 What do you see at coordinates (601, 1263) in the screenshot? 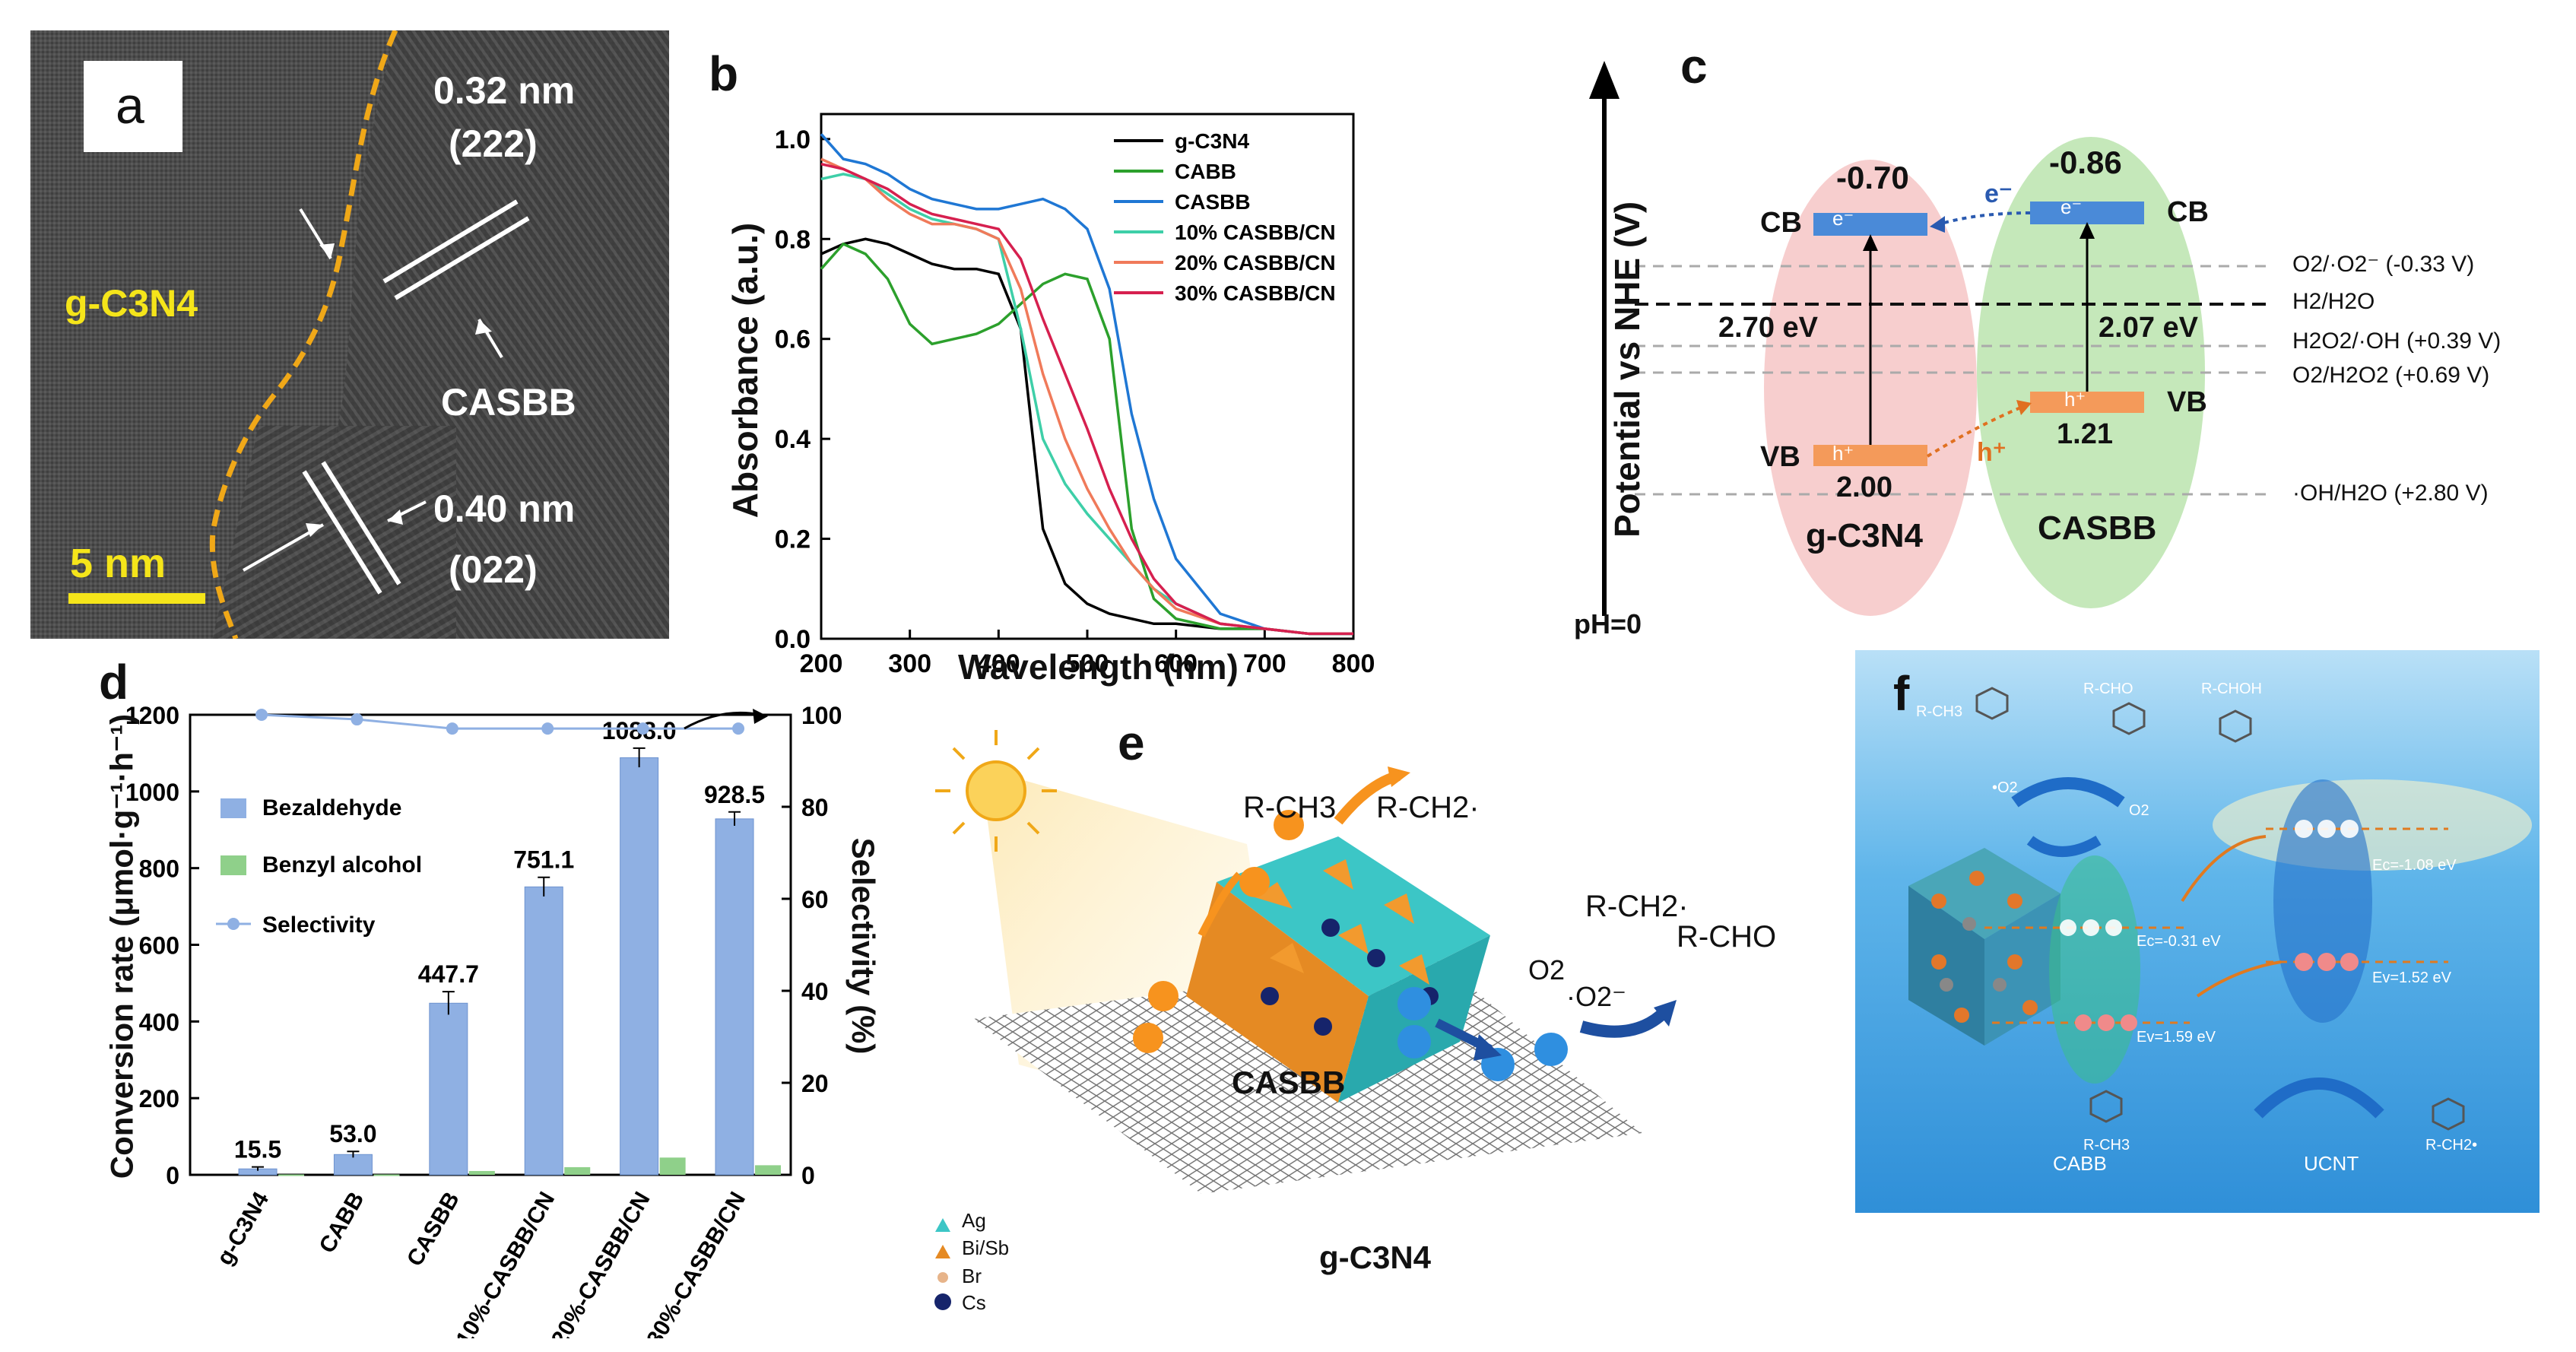
I see `category-label: 20%-CASBB/CN` at bounding box center [601, 1263].